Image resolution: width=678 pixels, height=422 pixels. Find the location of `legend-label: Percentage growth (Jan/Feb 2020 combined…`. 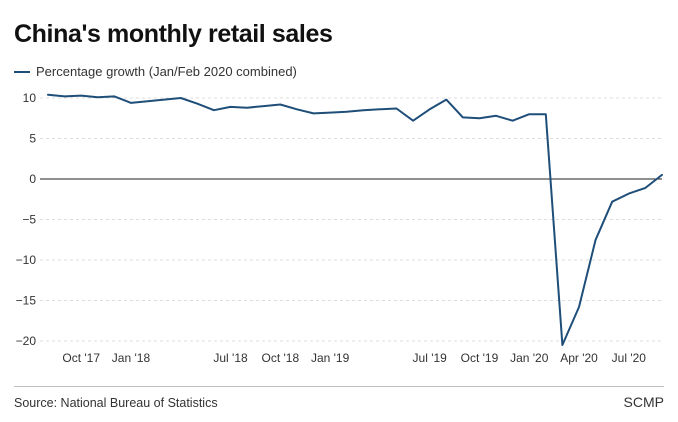

legend-label: Percentage growth (Jan/Feb 2020 combined… is located at coordinates (166, 71).